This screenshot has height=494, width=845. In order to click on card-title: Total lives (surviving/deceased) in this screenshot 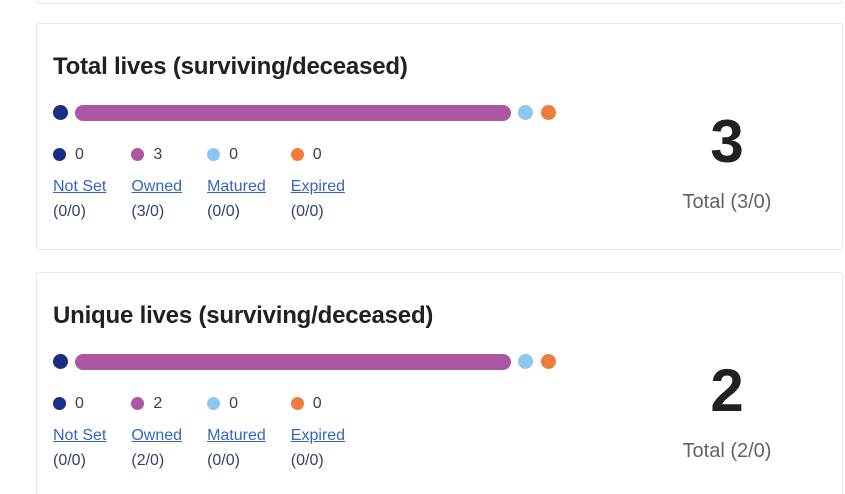, I will do `click(230, 66)`.